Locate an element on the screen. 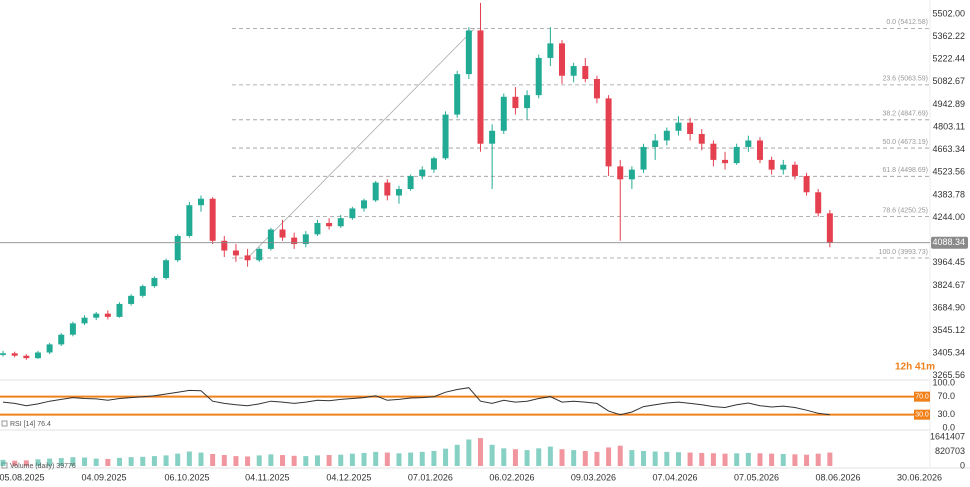 The height and width of the screenshot is (487, 970). rsi-band-box is located at coordinates (922, 396).